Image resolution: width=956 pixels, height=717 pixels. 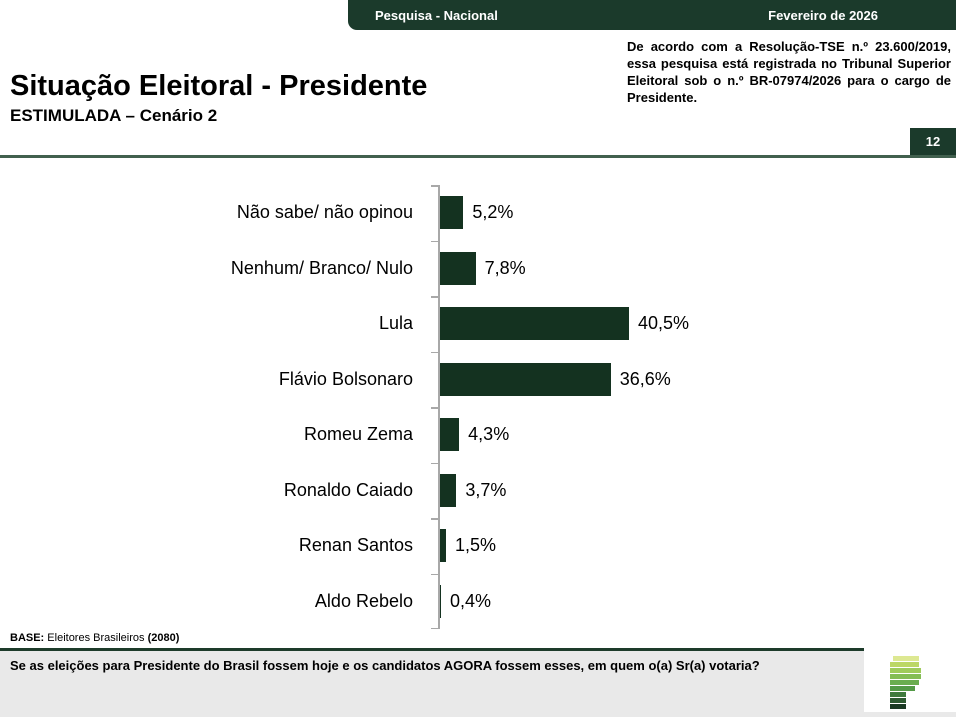 I want to click on chart-row: Lula 40,5%, so click(x=478, y=324).